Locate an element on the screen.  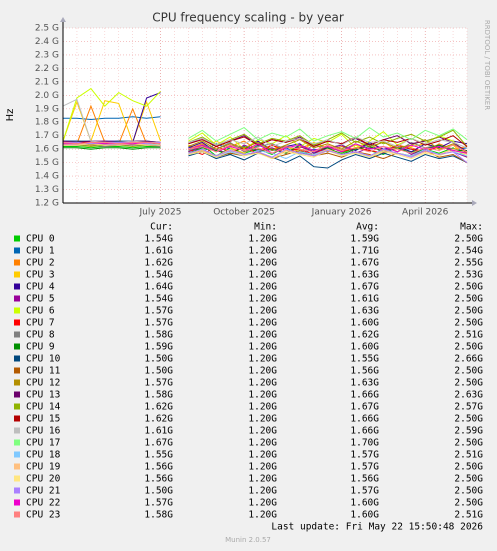
legend-label: CPU 5 is located at coordinates (40, 299).